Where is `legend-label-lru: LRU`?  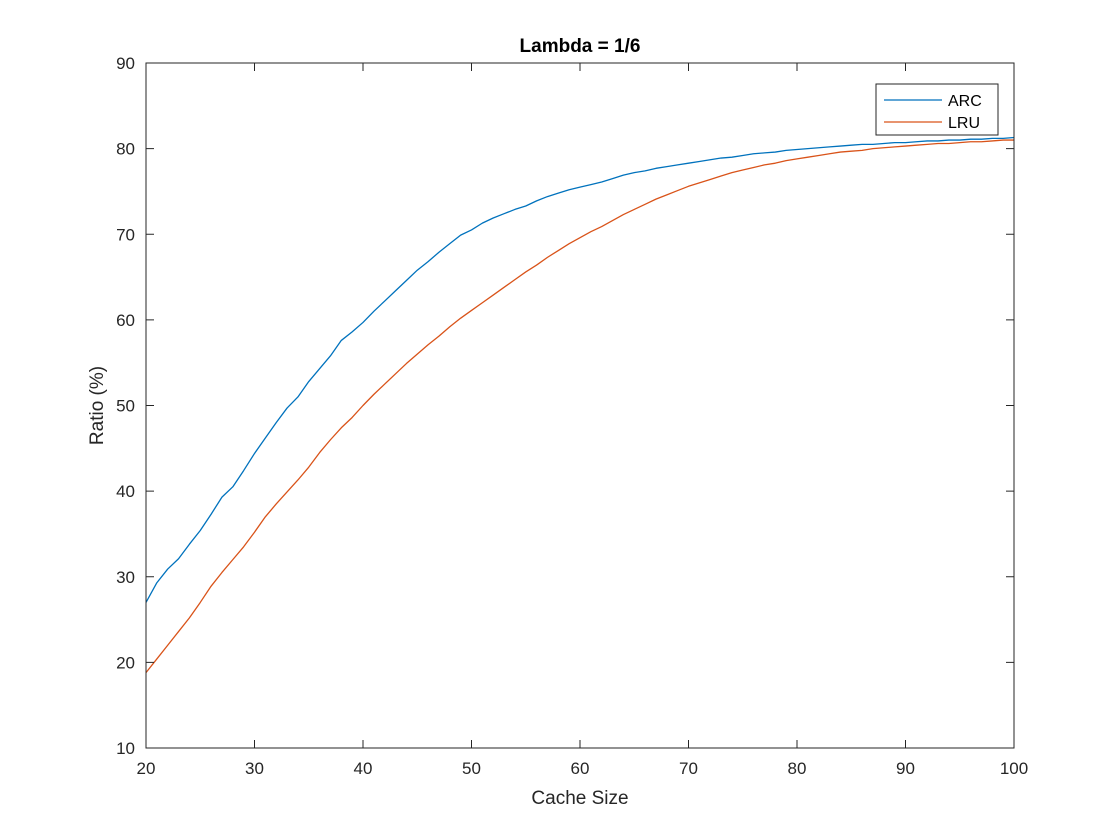 legend-label-lru: LRU is located at coordinates (964, 123).